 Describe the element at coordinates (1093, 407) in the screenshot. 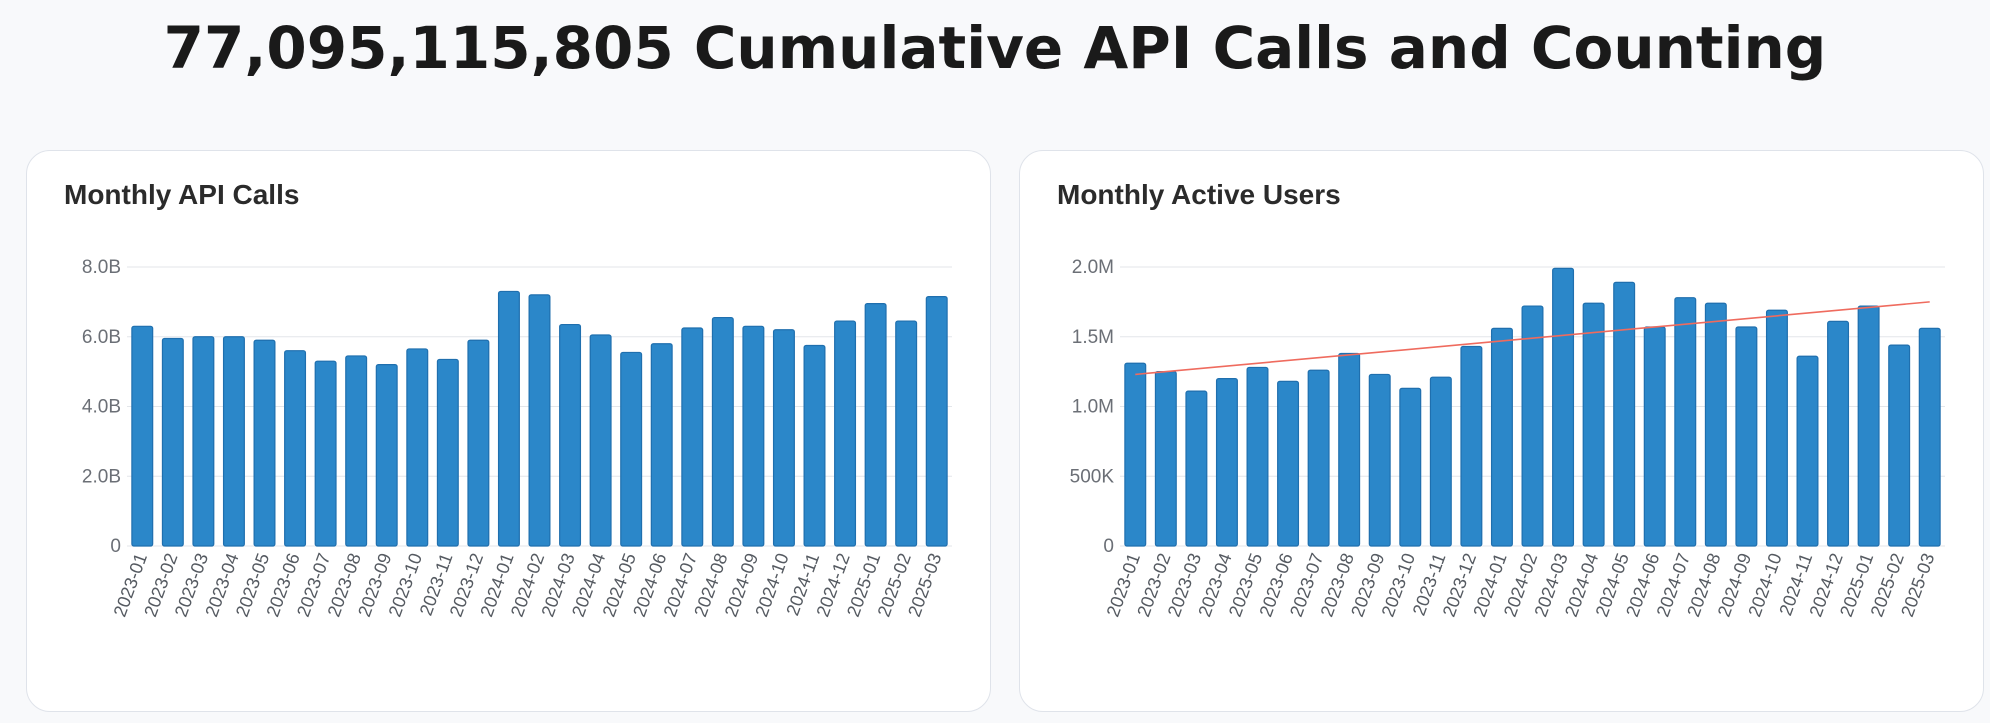

I see `y-tick-label: 1.0M` at that location.